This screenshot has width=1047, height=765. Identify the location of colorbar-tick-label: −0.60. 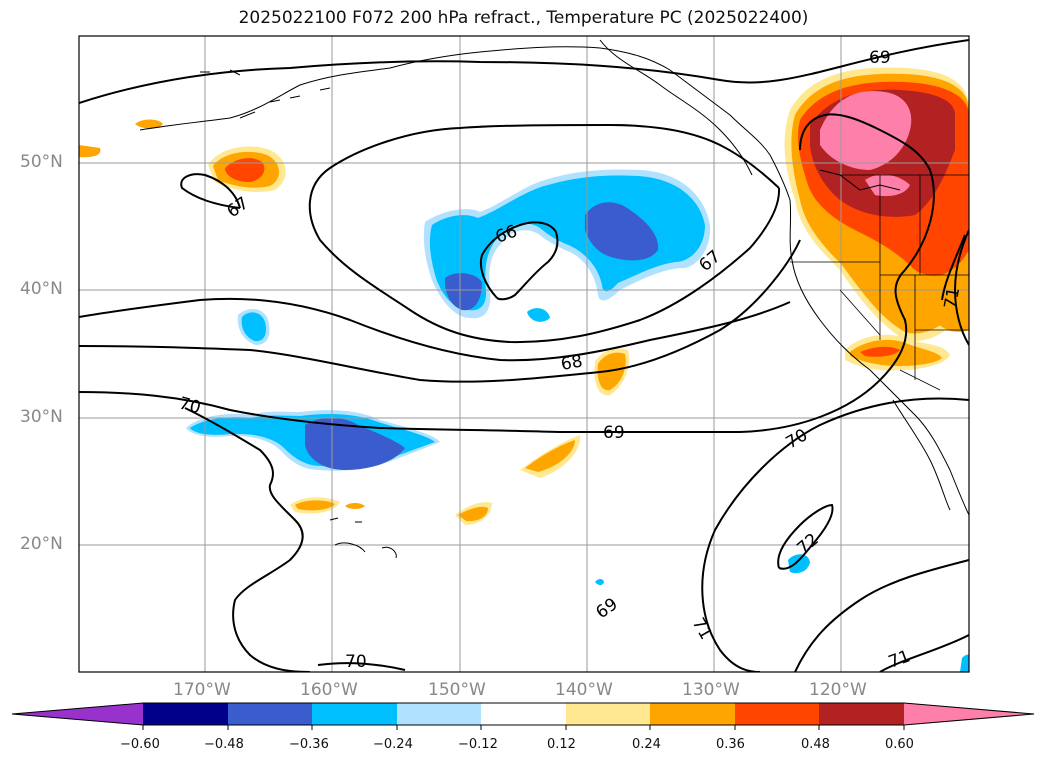
(140, 744).